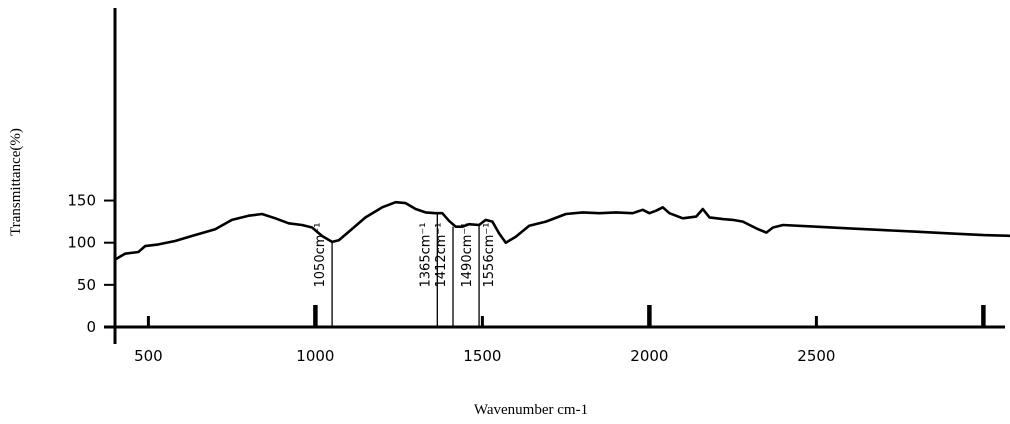 This screenshot has height=424, width=1010. I want to click on x-tick-label: 2000, so click(649, 356).